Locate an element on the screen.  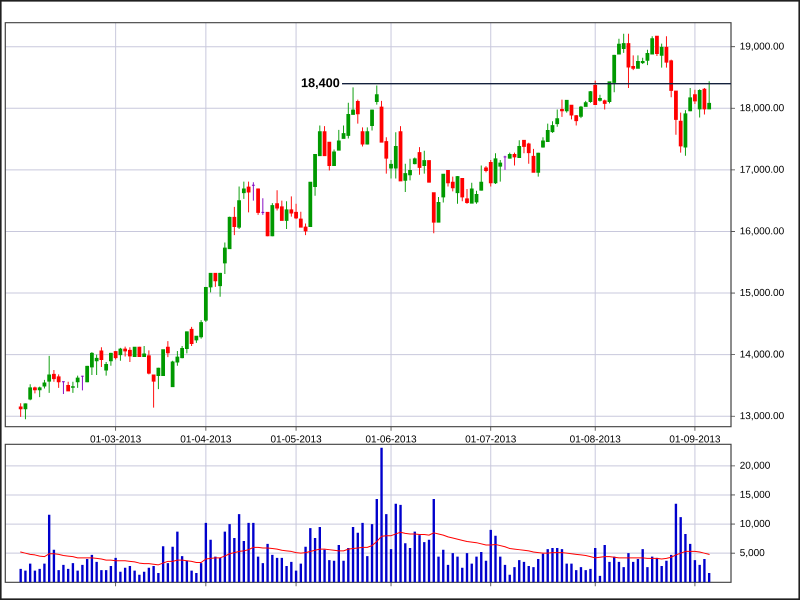
x-tick-label: 01-03-2013 is located at coordinates (115, 438).